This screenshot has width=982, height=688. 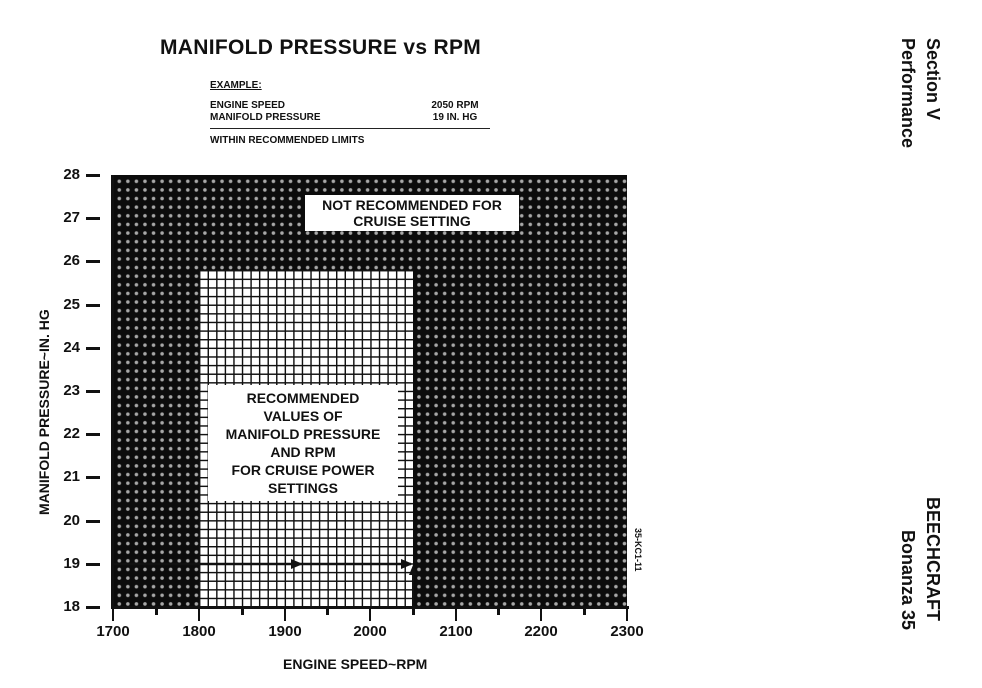 What do you see at coordinates (302, 488) in the screenshot?
I see `recommended-line: SETTINGS` at bounding box center [302, 488].